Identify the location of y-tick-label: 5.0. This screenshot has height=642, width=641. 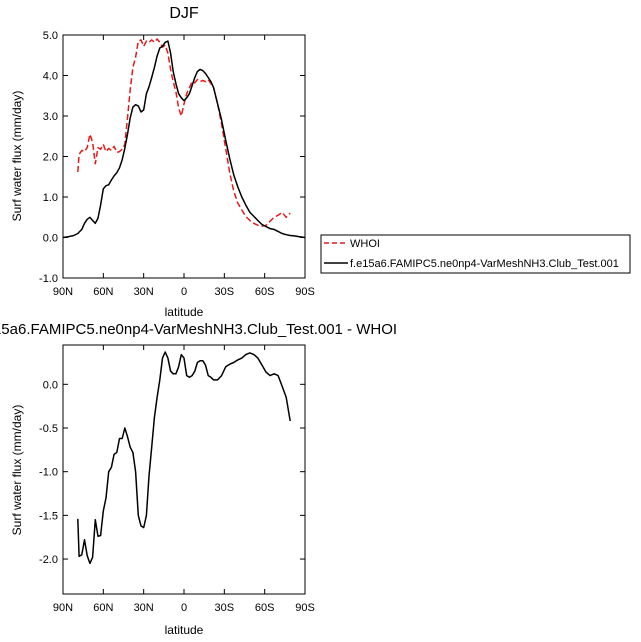
(50, 36).